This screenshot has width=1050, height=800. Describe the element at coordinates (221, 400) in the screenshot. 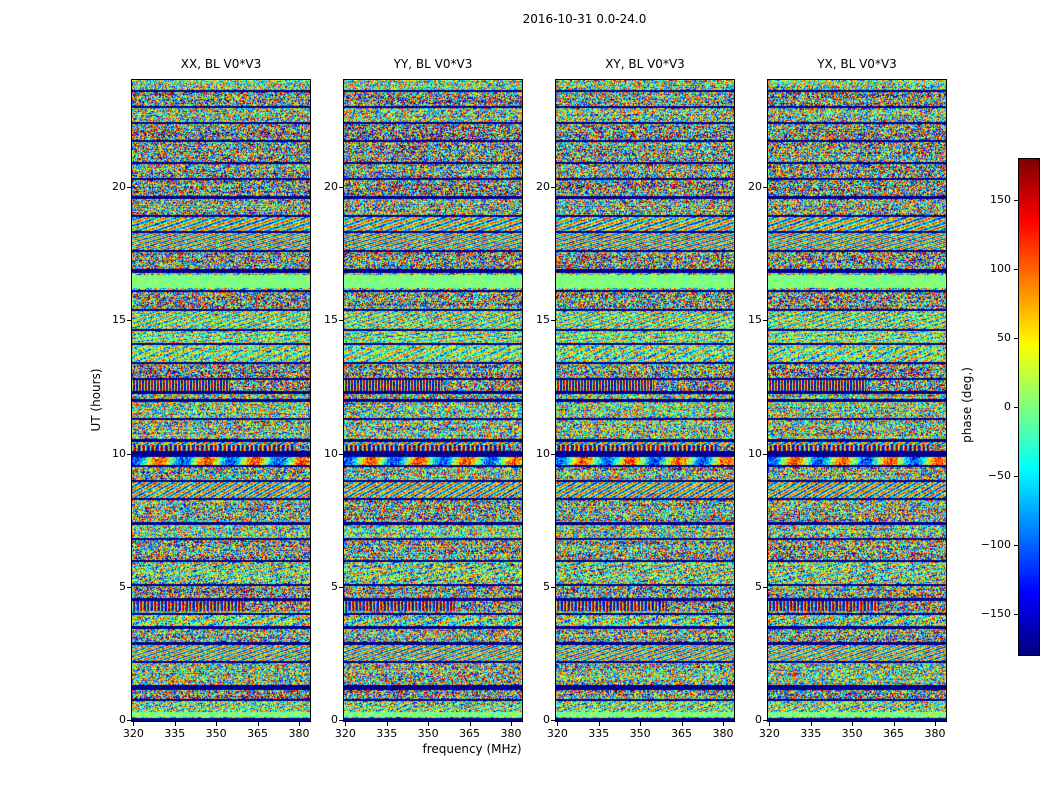

I see `phase-heatmap-canvas-xx` at that location.